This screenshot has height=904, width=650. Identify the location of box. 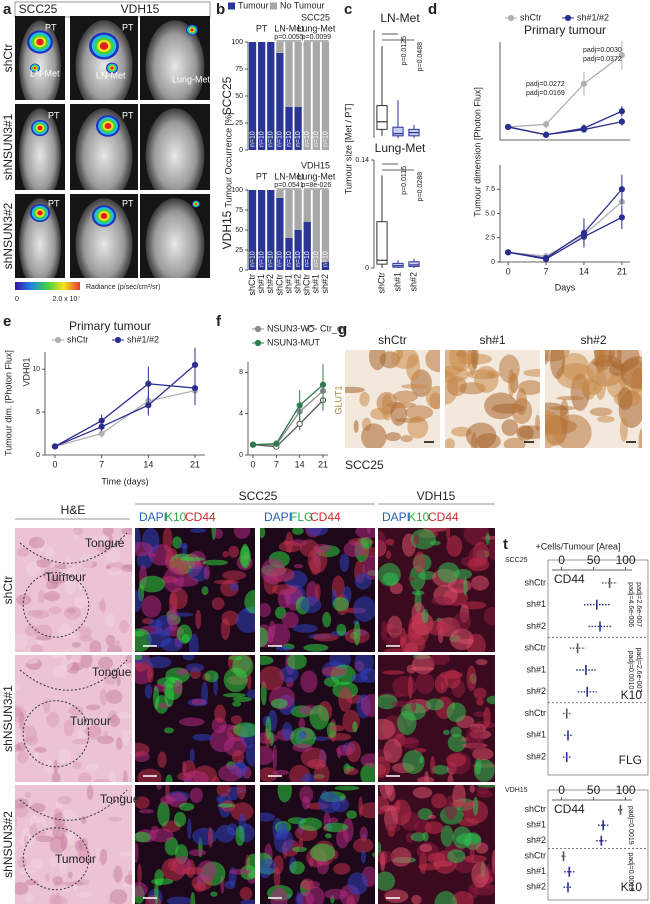
(414, 264).